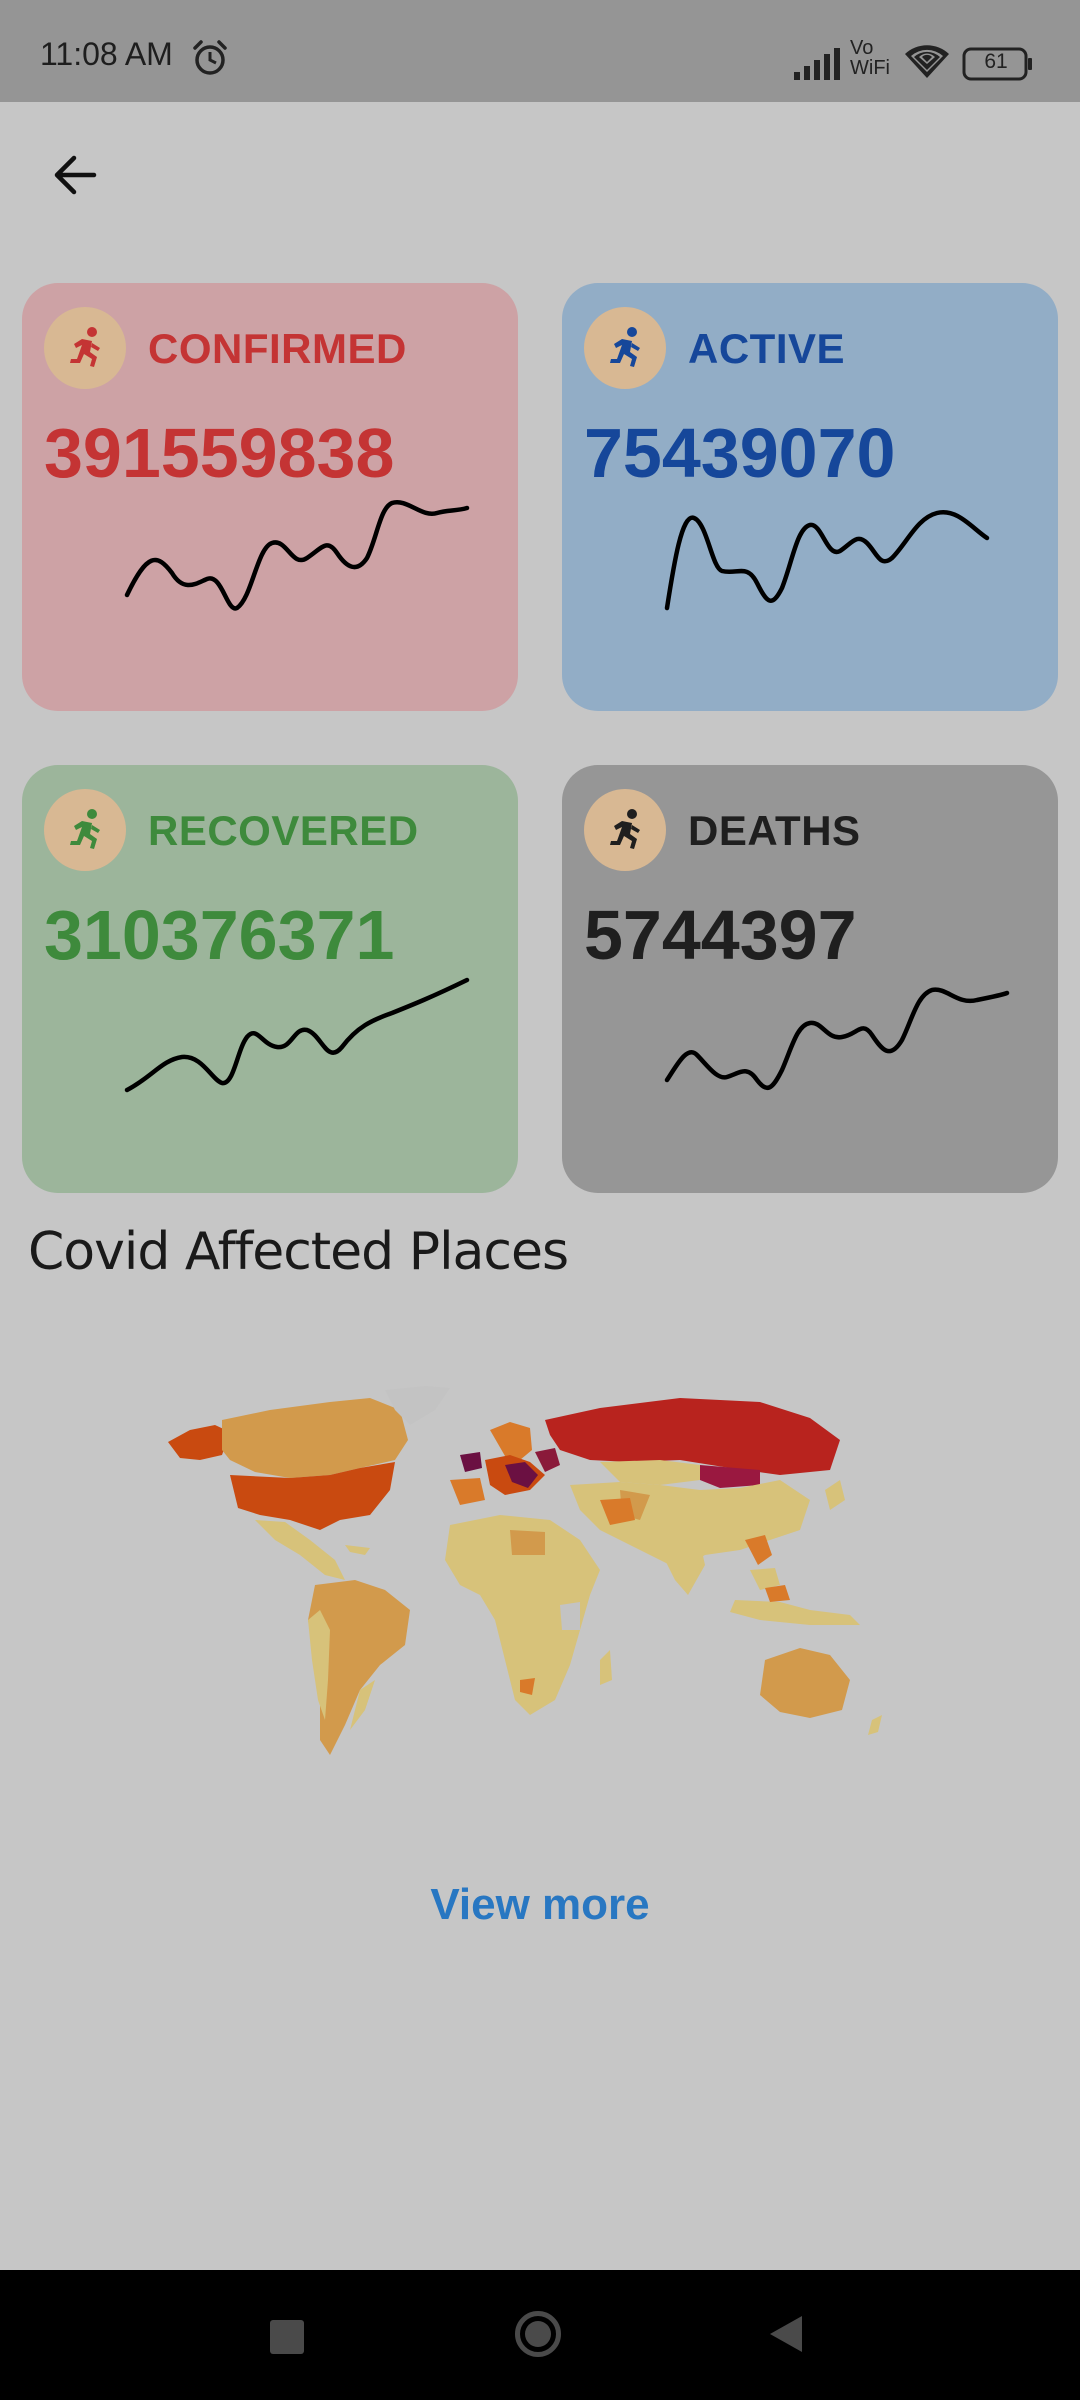 The width and height of the screenshot is (1080, 2400). I want to click on card-value: 5744397, so click(720, 935).